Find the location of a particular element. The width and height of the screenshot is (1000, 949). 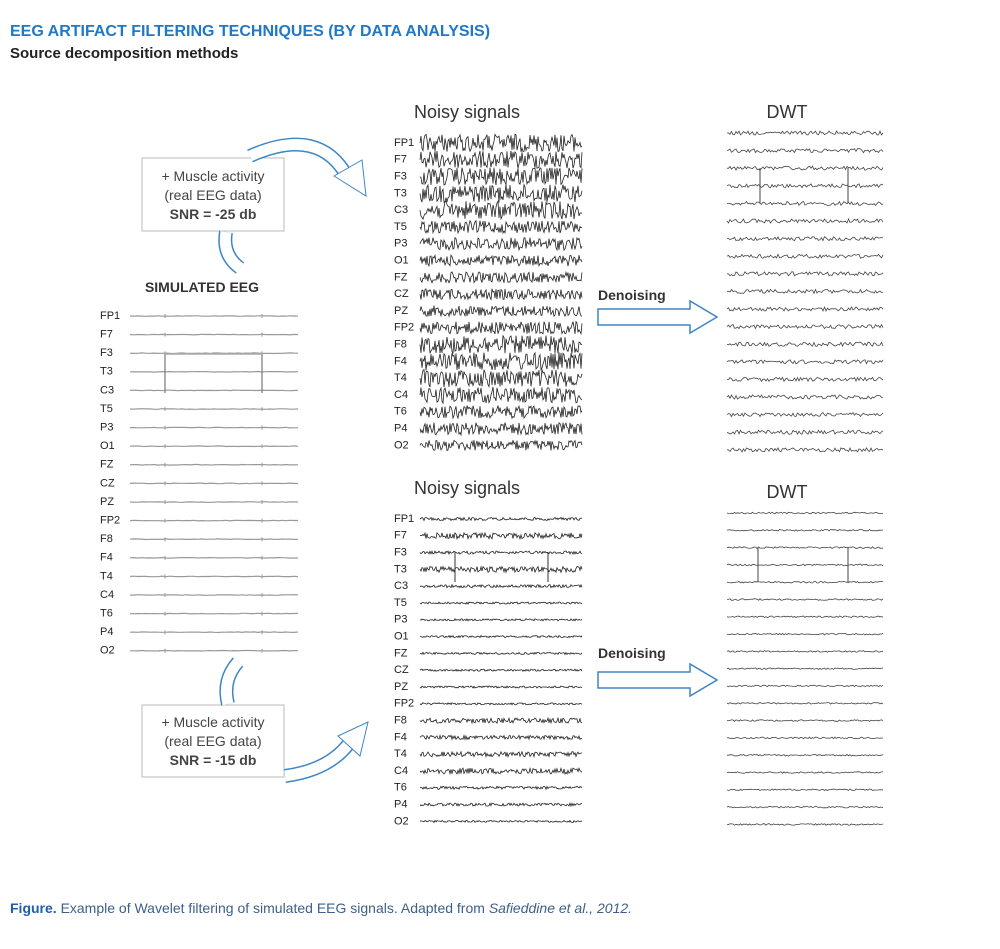

caption-label: Figure. is located at coordinates (33, 908).